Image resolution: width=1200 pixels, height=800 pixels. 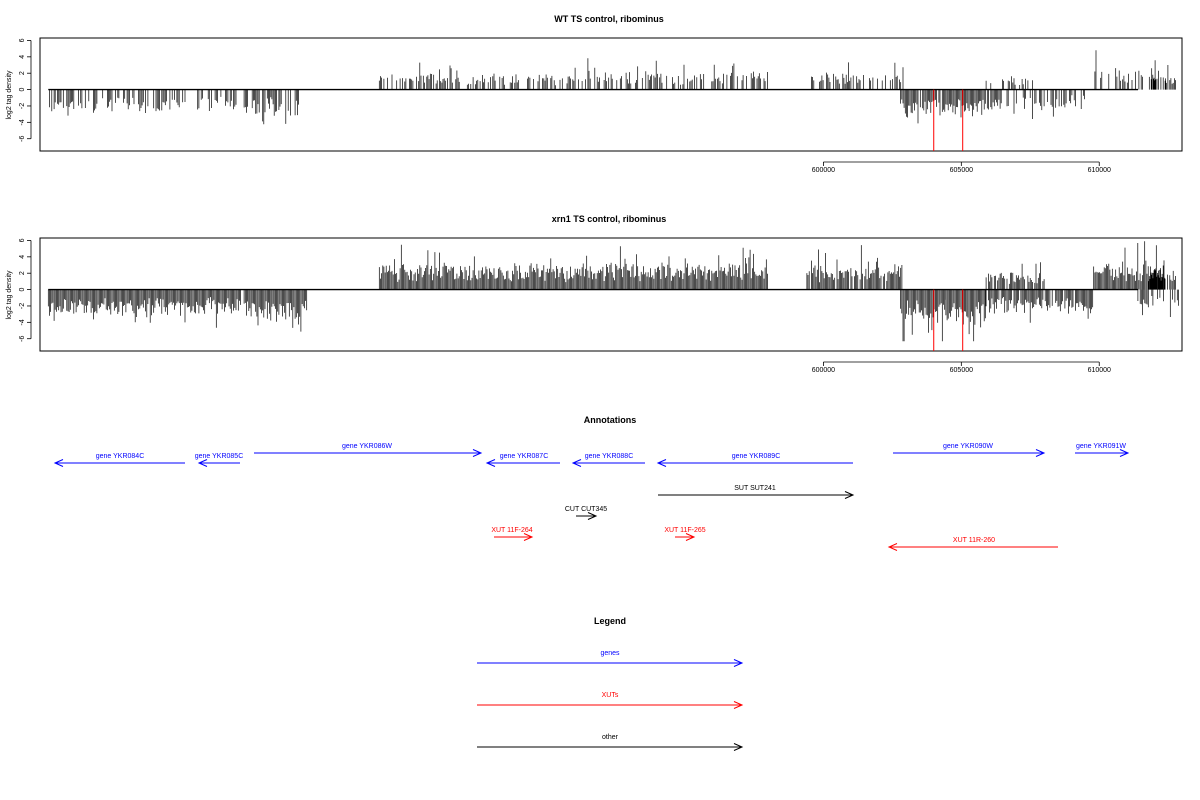 What do you see at coordinates (22, 339) in the screenshot?
I see `xrn1-y-tick-label: -6` at bounding box center [22, 339].